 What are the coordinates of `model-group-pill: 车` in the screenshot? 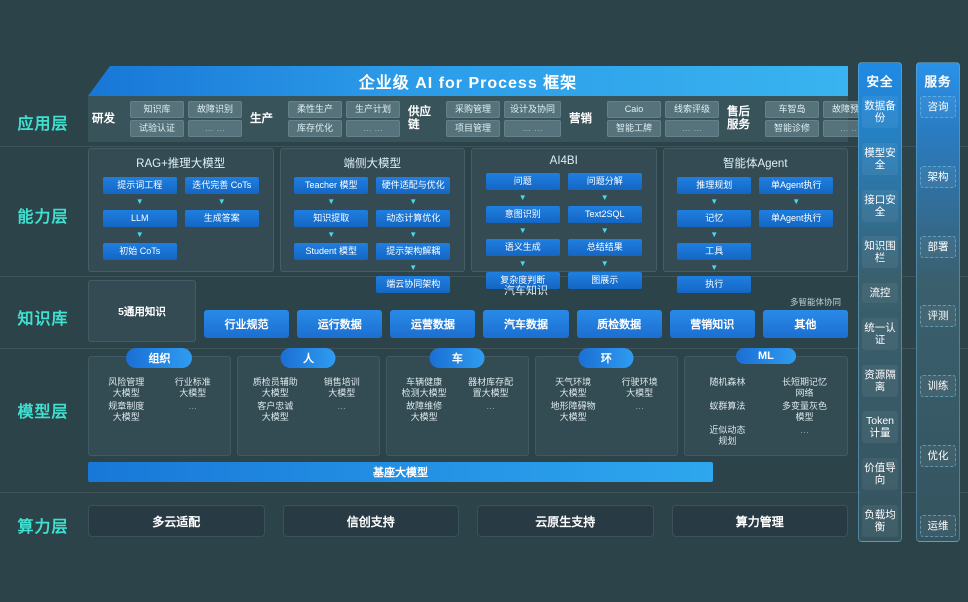 It's located at (457, 358).